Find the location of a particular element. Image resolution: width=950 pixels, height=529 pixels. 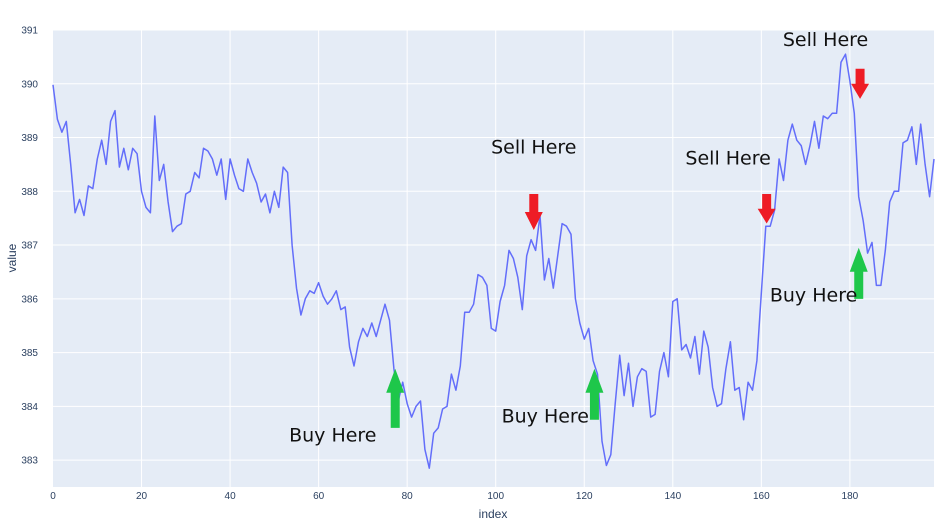

x-tick-label: 100 is located at coordinates (495, 496).